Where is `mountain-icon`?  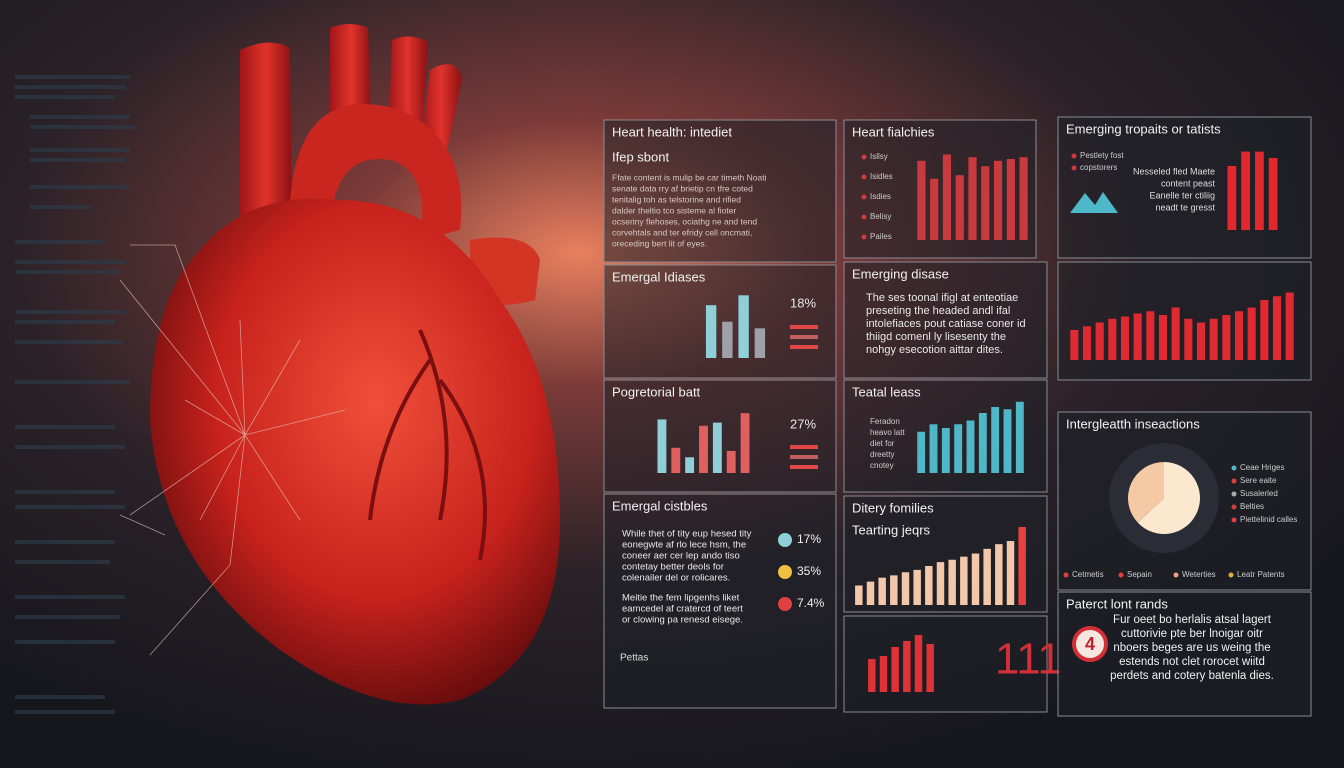
mountain-icon is located at coordinates (1094, 202).